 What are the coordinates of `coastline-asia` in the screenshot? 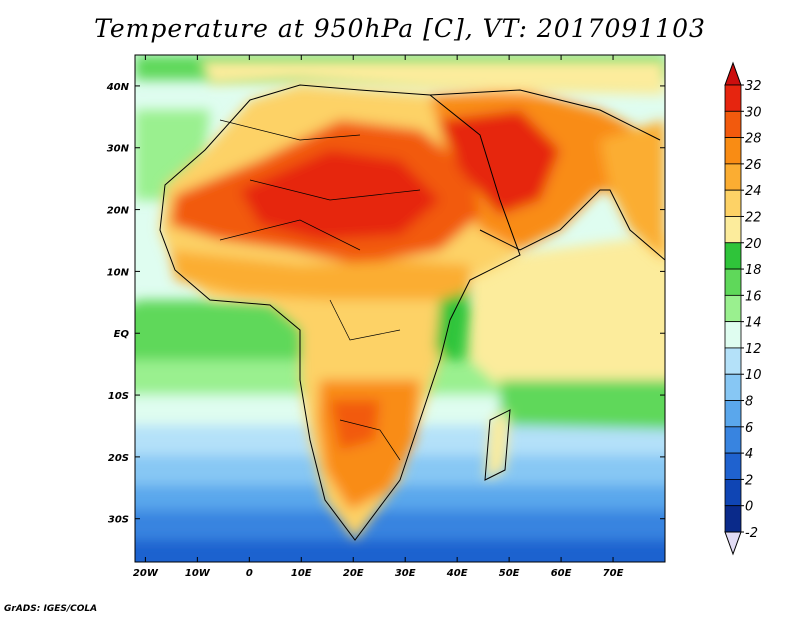 It's located at (545, 115).